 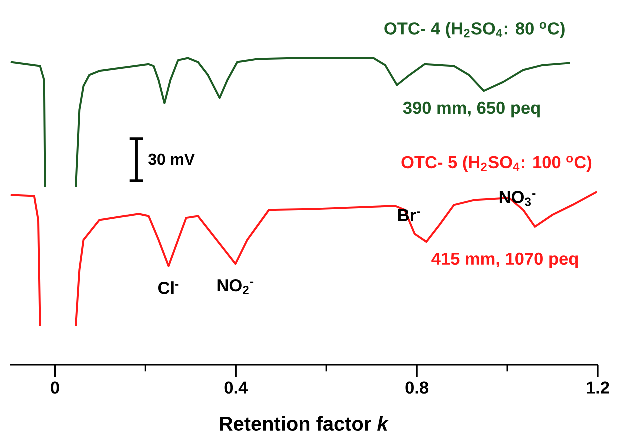 I want to click on annotation: NO$_{2}$-, so click(x=236, y=286).